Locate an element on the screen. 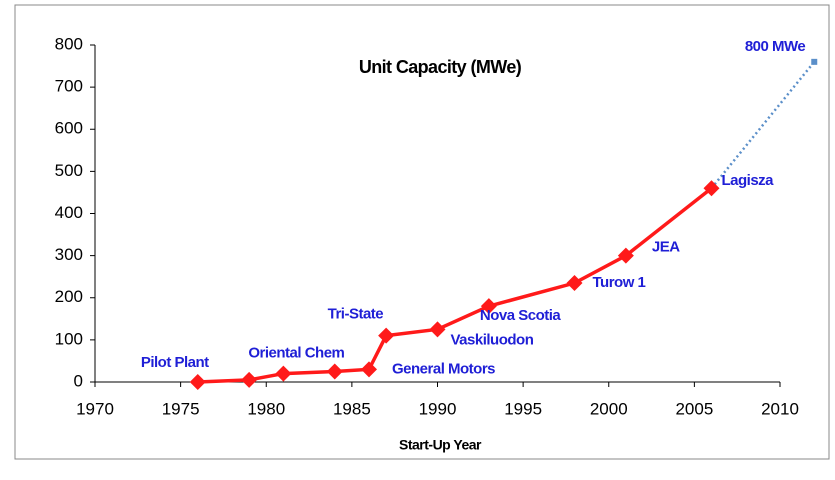  series-line is located at coordinates (763, 125).